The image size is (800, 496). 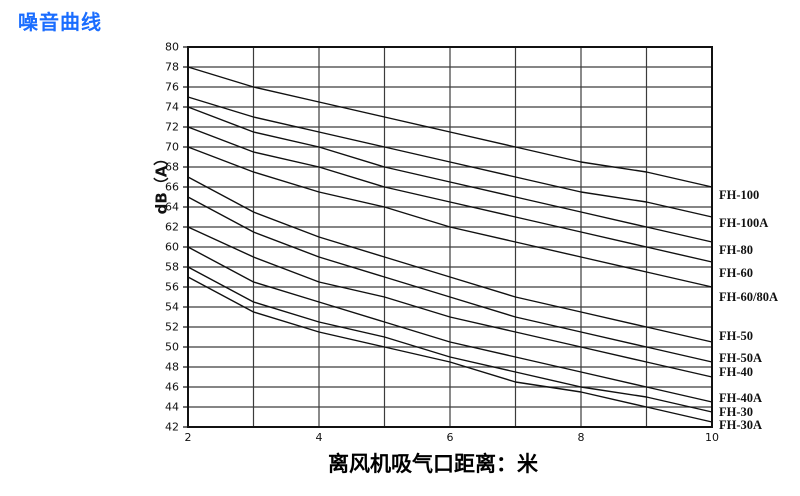 What do you see at coordinates (736, 372) in the screenshot?
I see `series-label-fh-40: FH-40` at bounding box center [736, 372].